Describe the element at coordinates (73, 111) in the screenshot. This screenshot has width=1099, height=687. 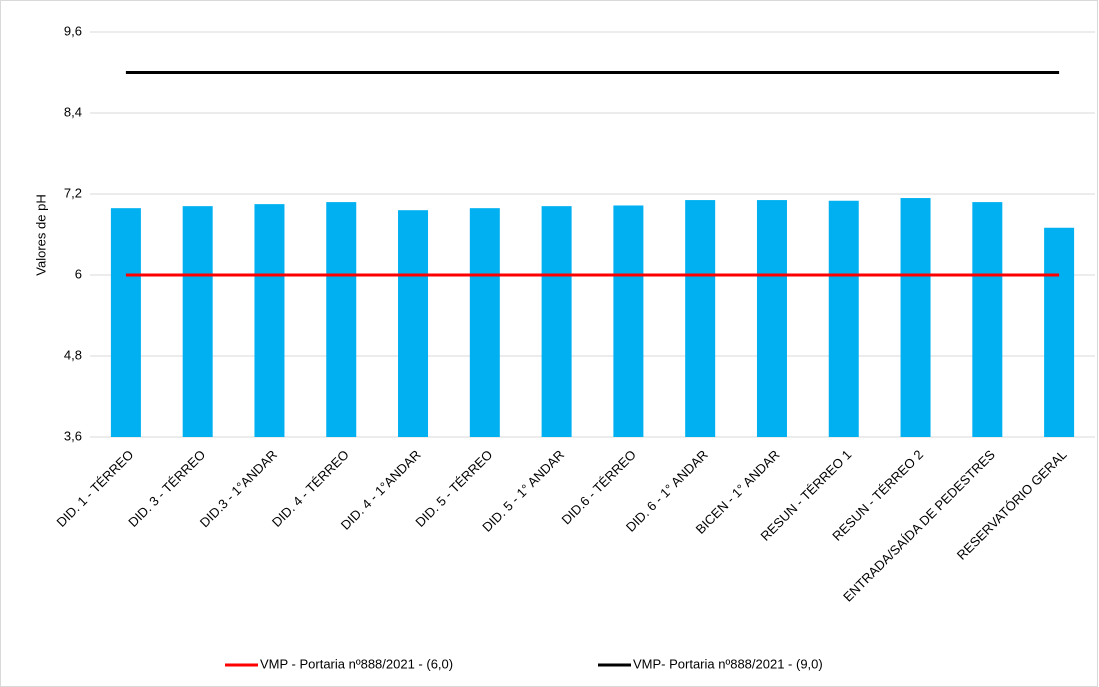
I see `y-tick-label: 8,4` at that location.